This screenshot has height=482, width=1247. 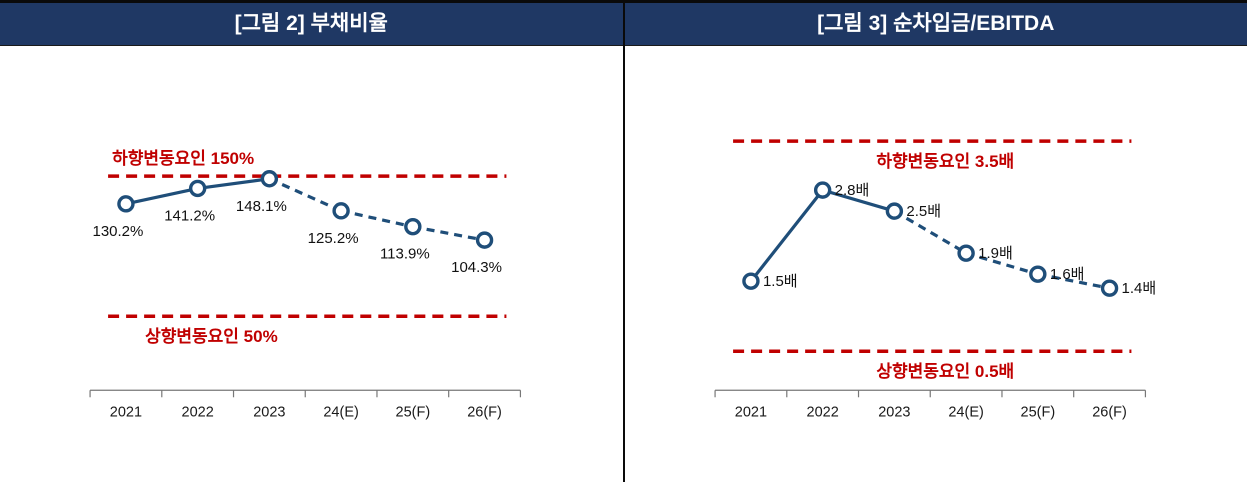 What do you see at coordinates (261, 206) in the screenshot?
I see `value-label: 148.1%` at bounding box center [261, 206].